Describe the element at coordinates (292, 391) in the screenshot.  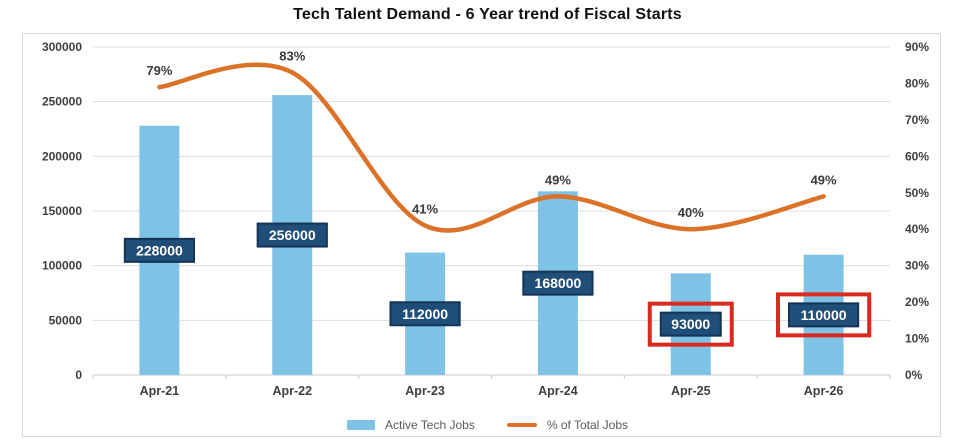
I see `x-axis-category-label: Apr-22` at that location.